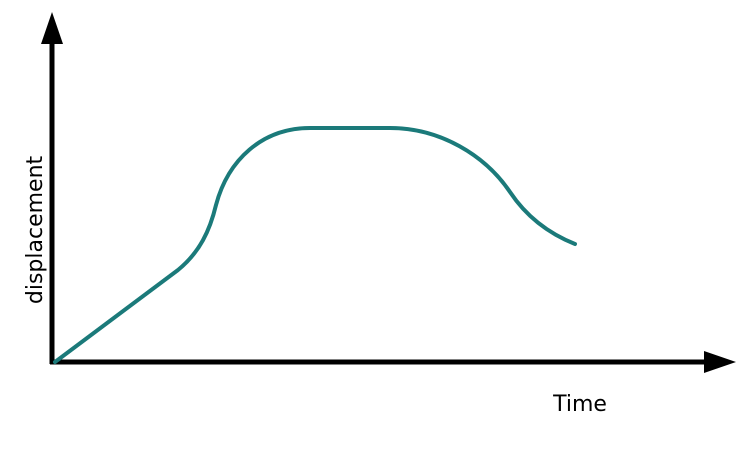 Image resolution: width=750 pixels, height=451 pixels. Describe the element at coordinates (35, 229) in the screenshot. I see `y-axis-label: displacement` at that location.